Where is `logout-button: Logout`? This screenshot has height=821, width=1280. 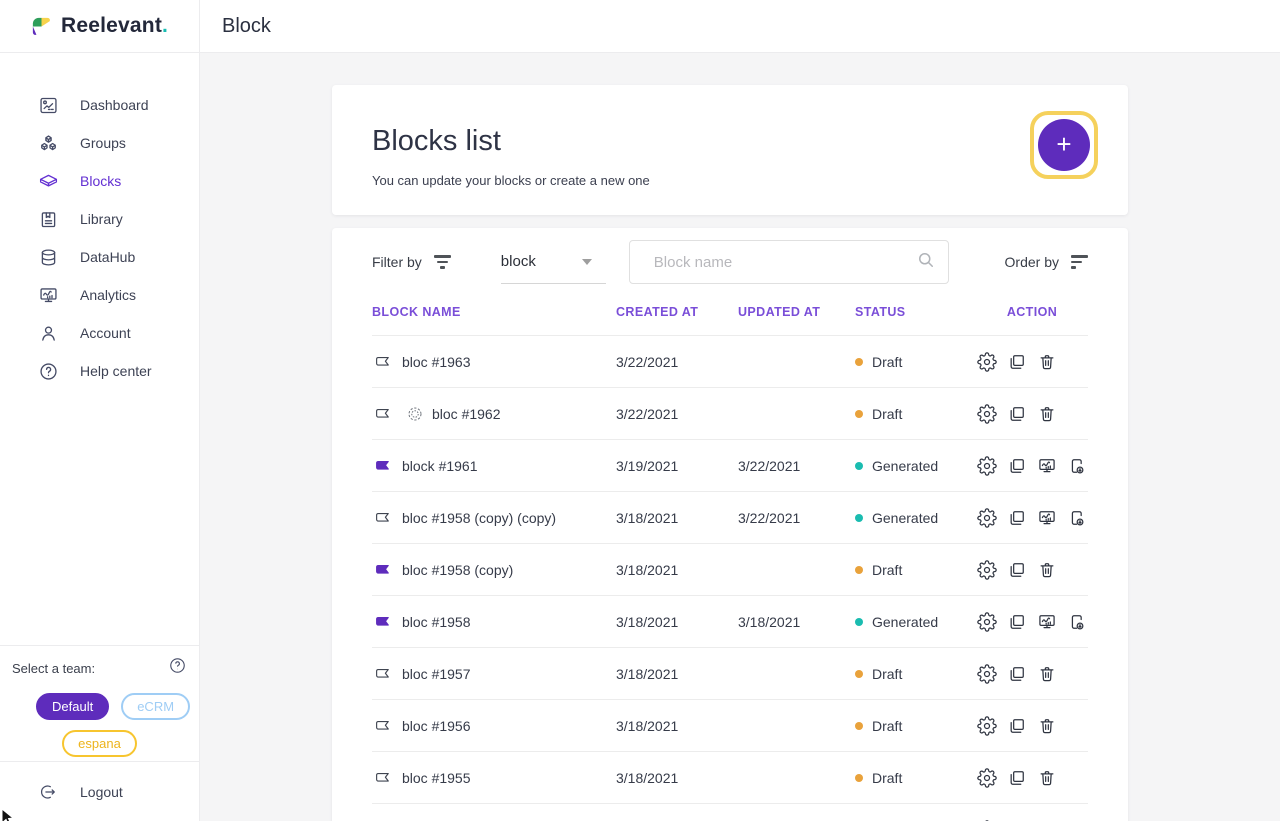 logout-button: Logout is located at coordinates (99, 792).